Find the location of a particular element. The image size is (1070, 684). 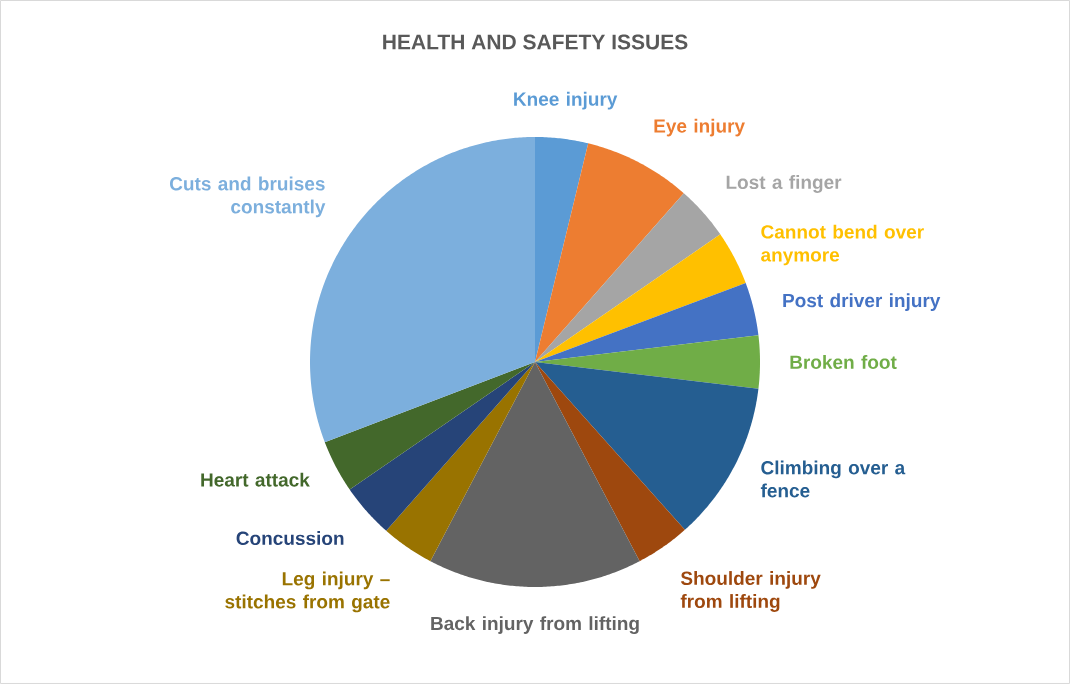

slice-label: Broken foot is located at coordinates (843, 362).